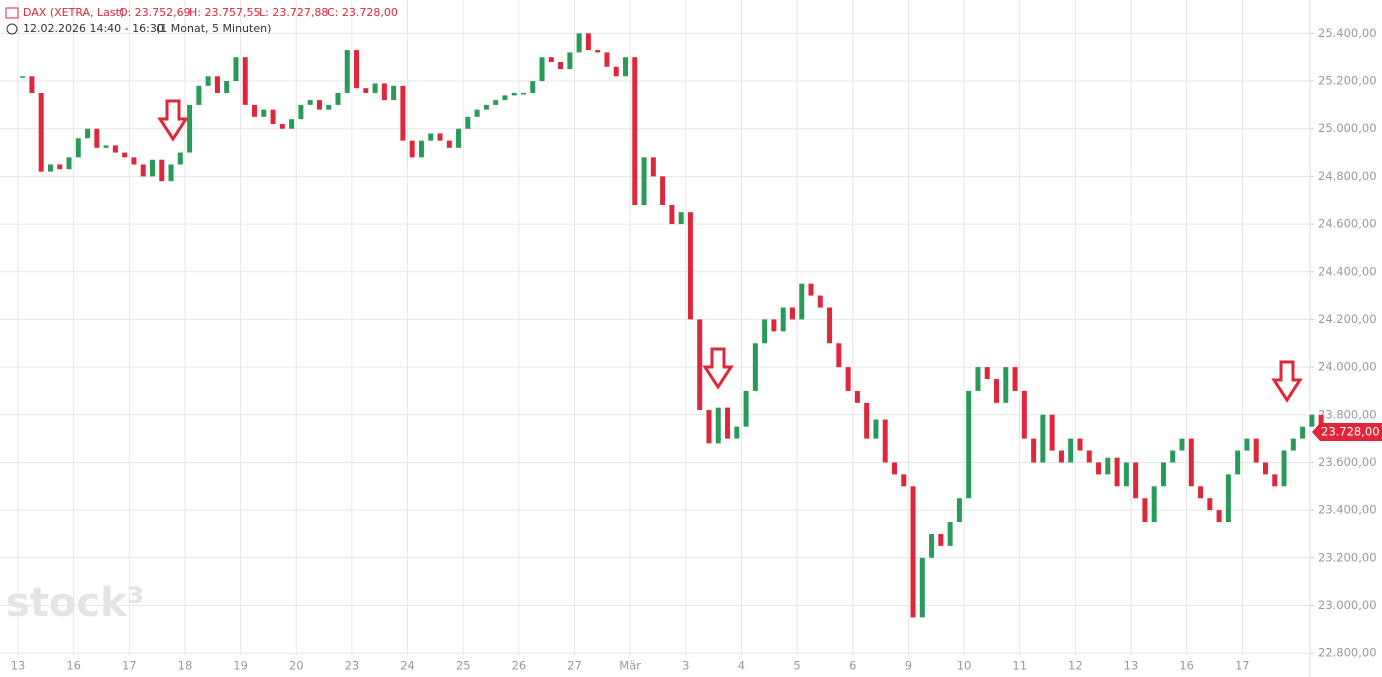 This screenshot has width=1382, height=677. I want to click on y-tick-label: 25.000,00, so click(1347, 128).